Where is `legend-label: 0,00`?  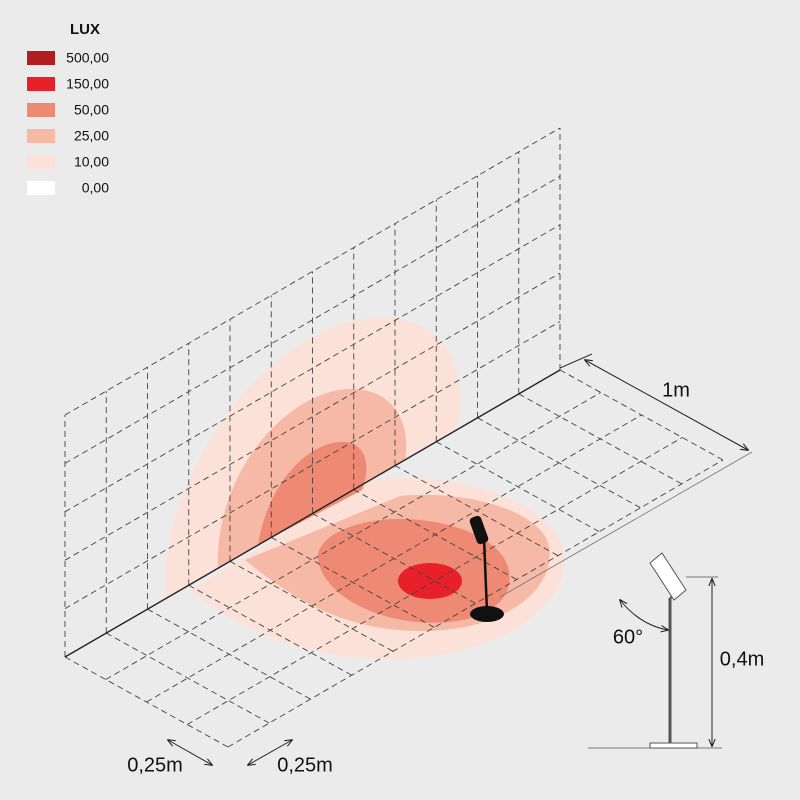 legend-label: 0,00 is located at coordinates (95, 188).